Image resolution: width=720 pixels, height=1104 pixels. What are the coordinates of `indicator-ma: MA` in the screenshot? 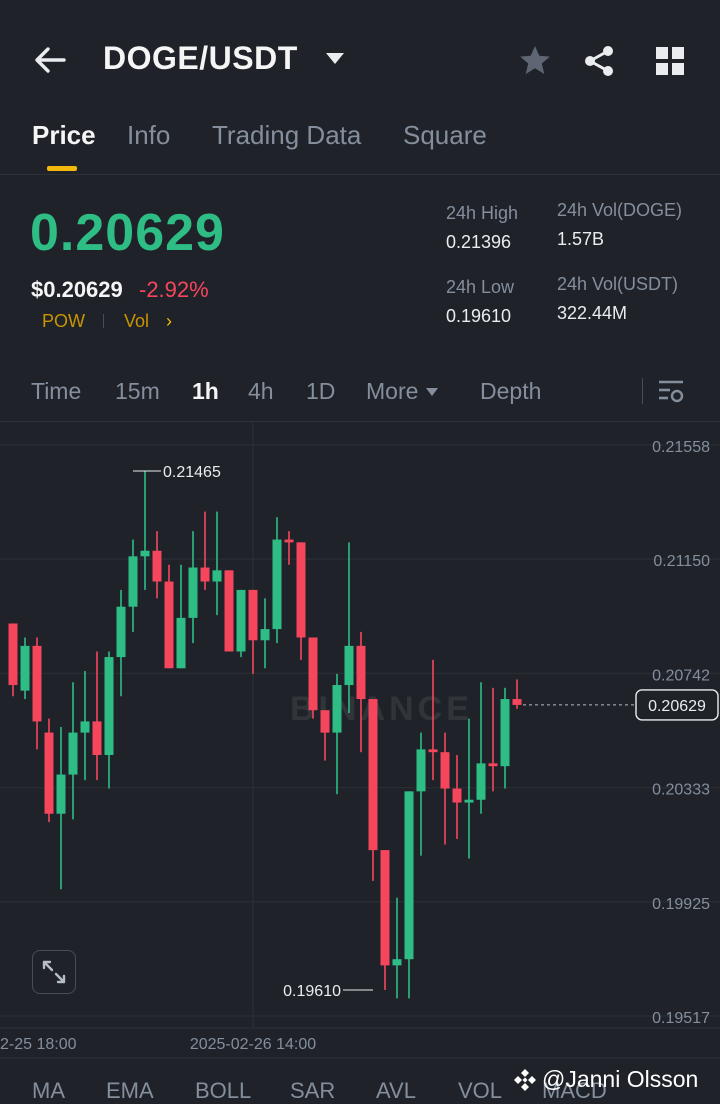 It's located at (48, 1090).